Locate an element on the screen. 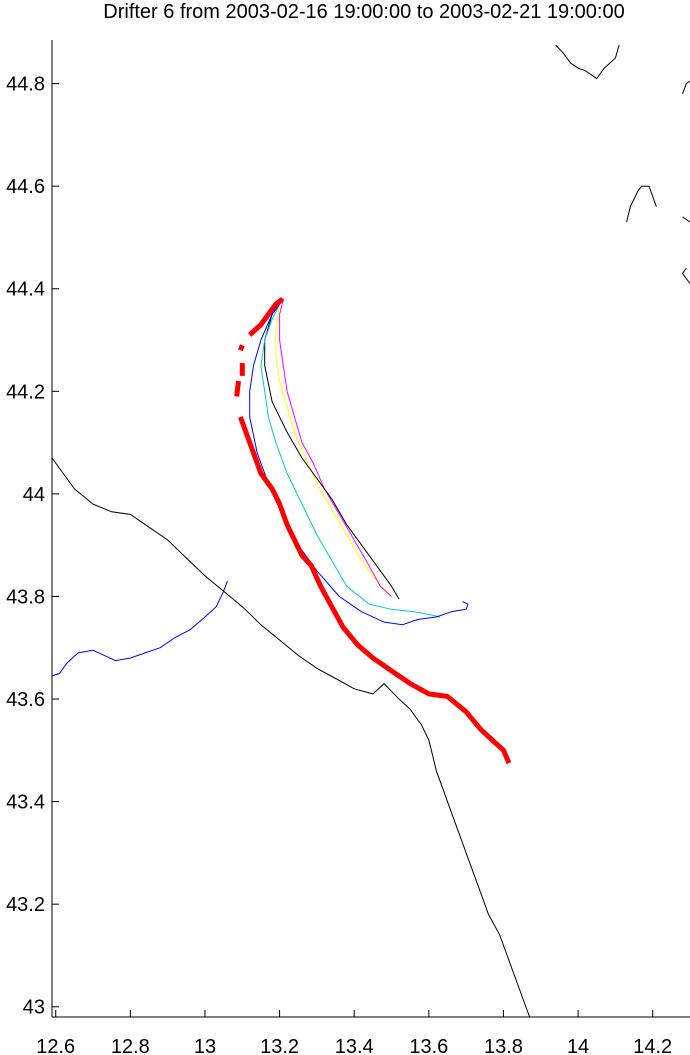 This screenshot has width=690, height=1055. x-tick-label: 13.4 is located at coordinates (354, 1045).